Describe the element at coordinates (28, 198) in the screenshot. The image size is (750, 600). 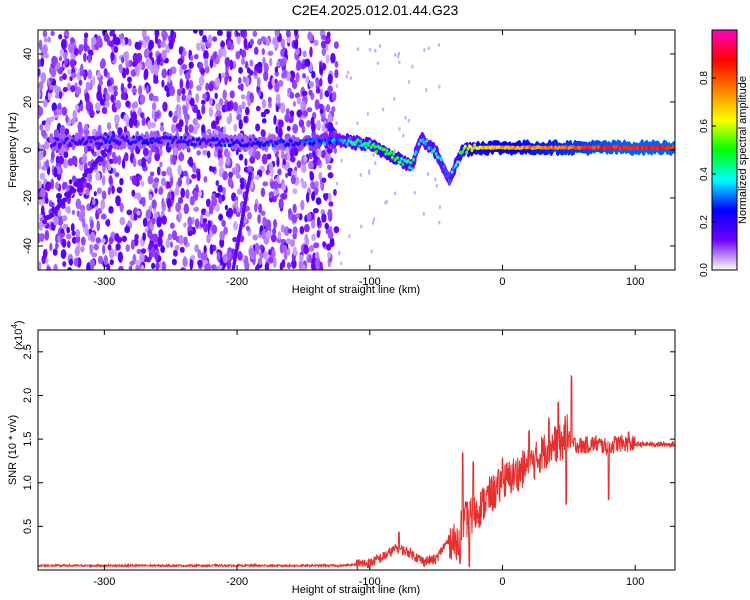
I see `y-tick-label: -20` at that location.